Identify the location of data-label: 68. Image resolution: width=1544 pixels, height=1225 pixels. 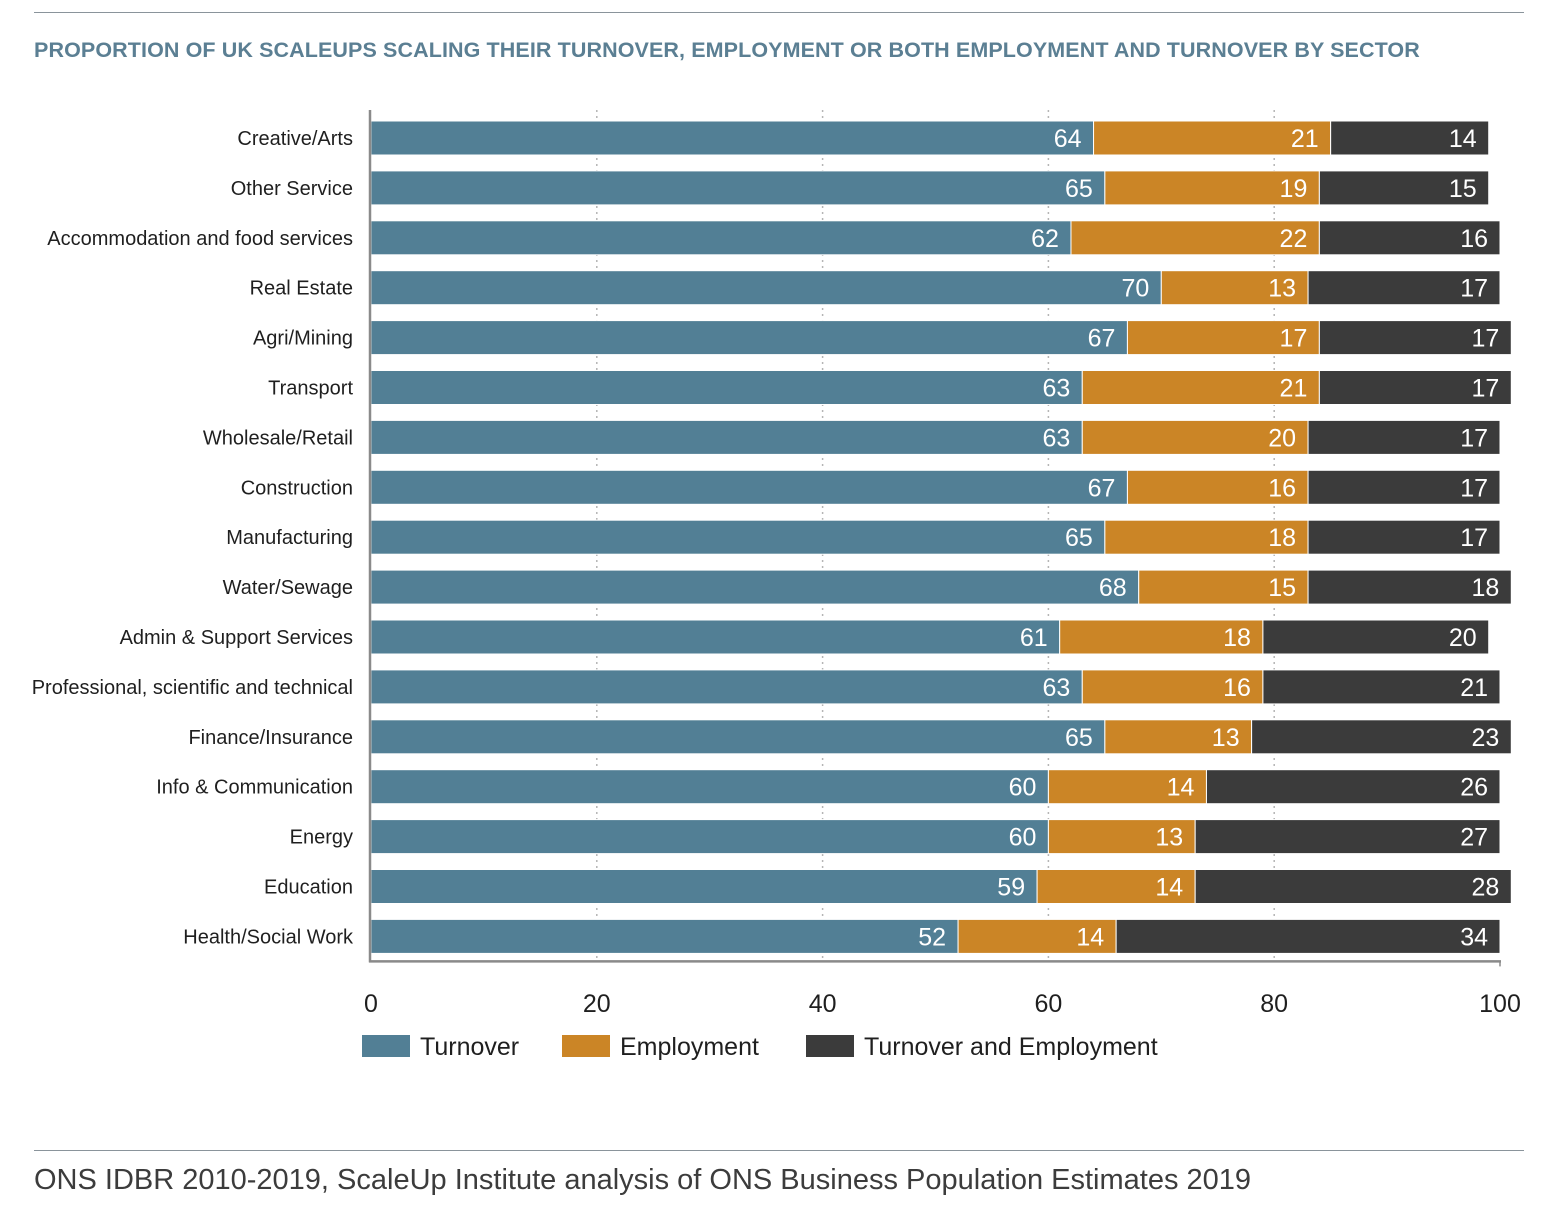
(1113, 588).